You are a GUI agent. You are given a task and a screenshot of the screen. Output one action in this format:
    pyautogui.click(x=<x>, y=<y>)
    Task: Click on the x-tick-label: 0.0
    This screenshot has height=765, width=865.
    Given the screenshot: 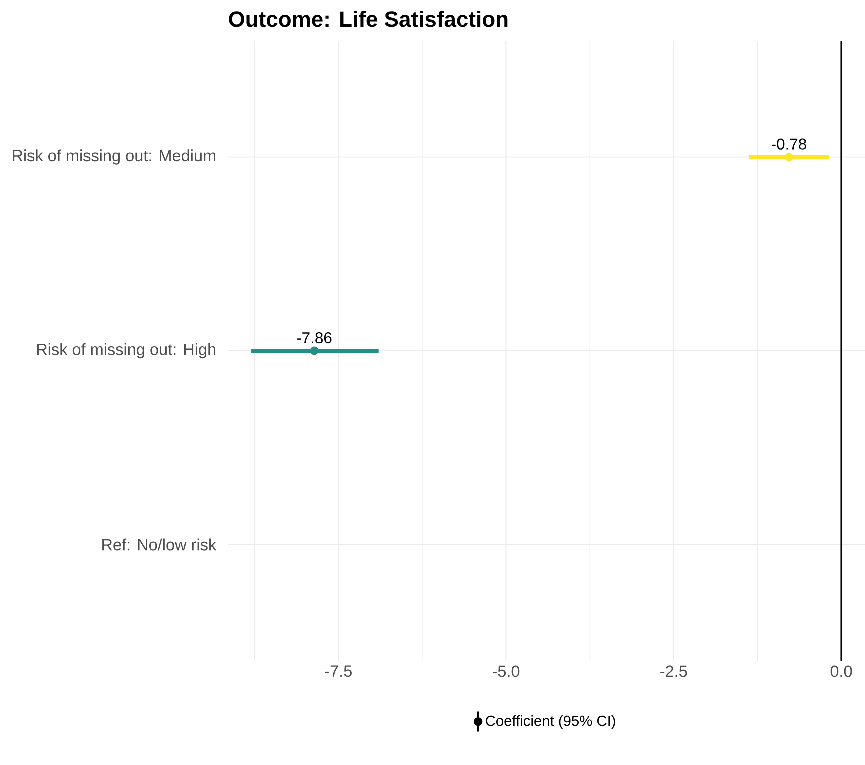 What is the action you would take?
    pyautogui.click(x=841, y=672)
    